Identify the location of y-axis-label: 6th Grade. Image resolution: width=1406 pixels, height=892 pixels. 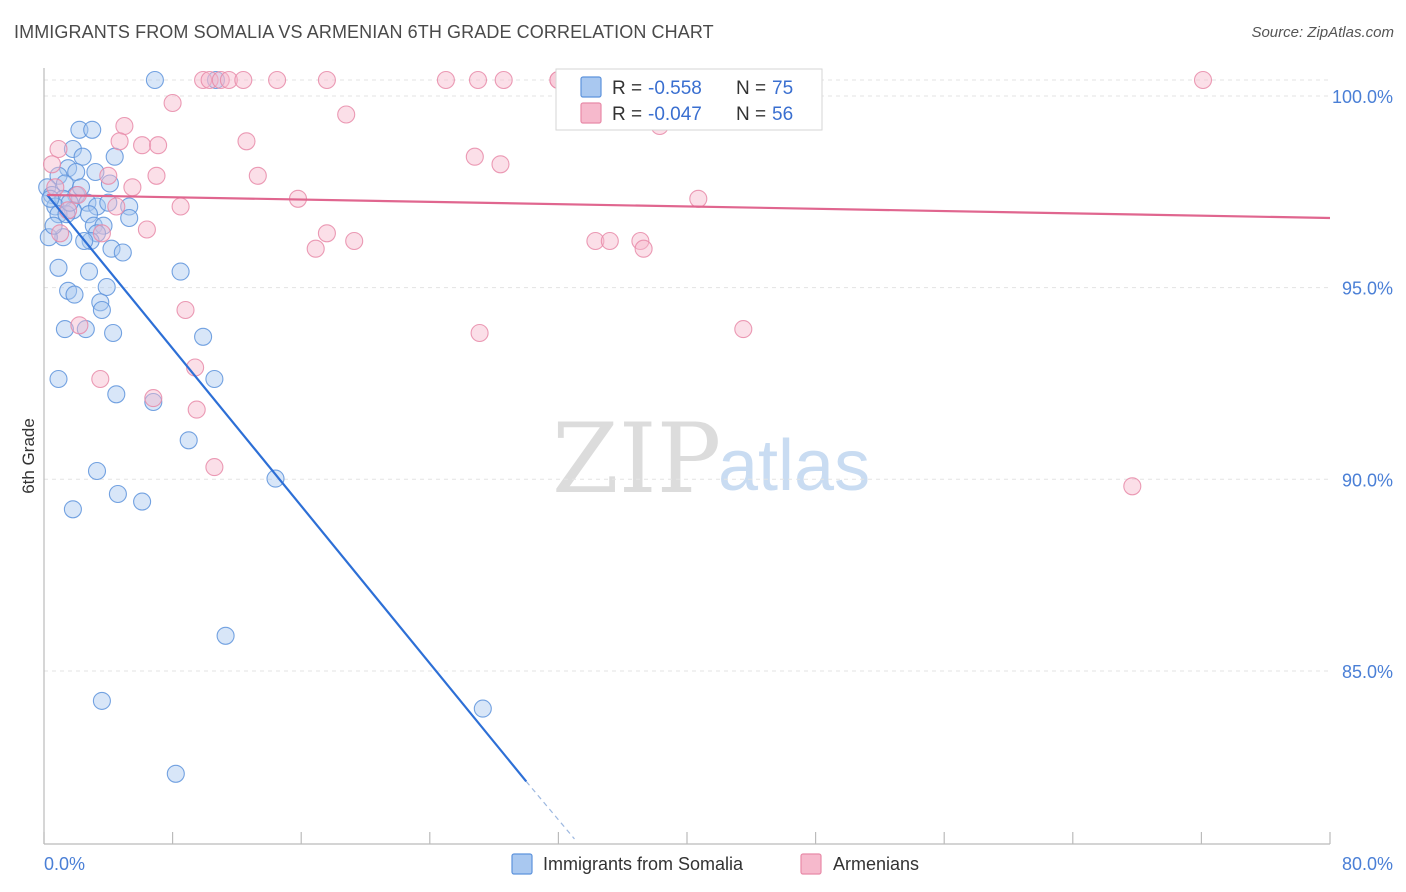
(28, 456).